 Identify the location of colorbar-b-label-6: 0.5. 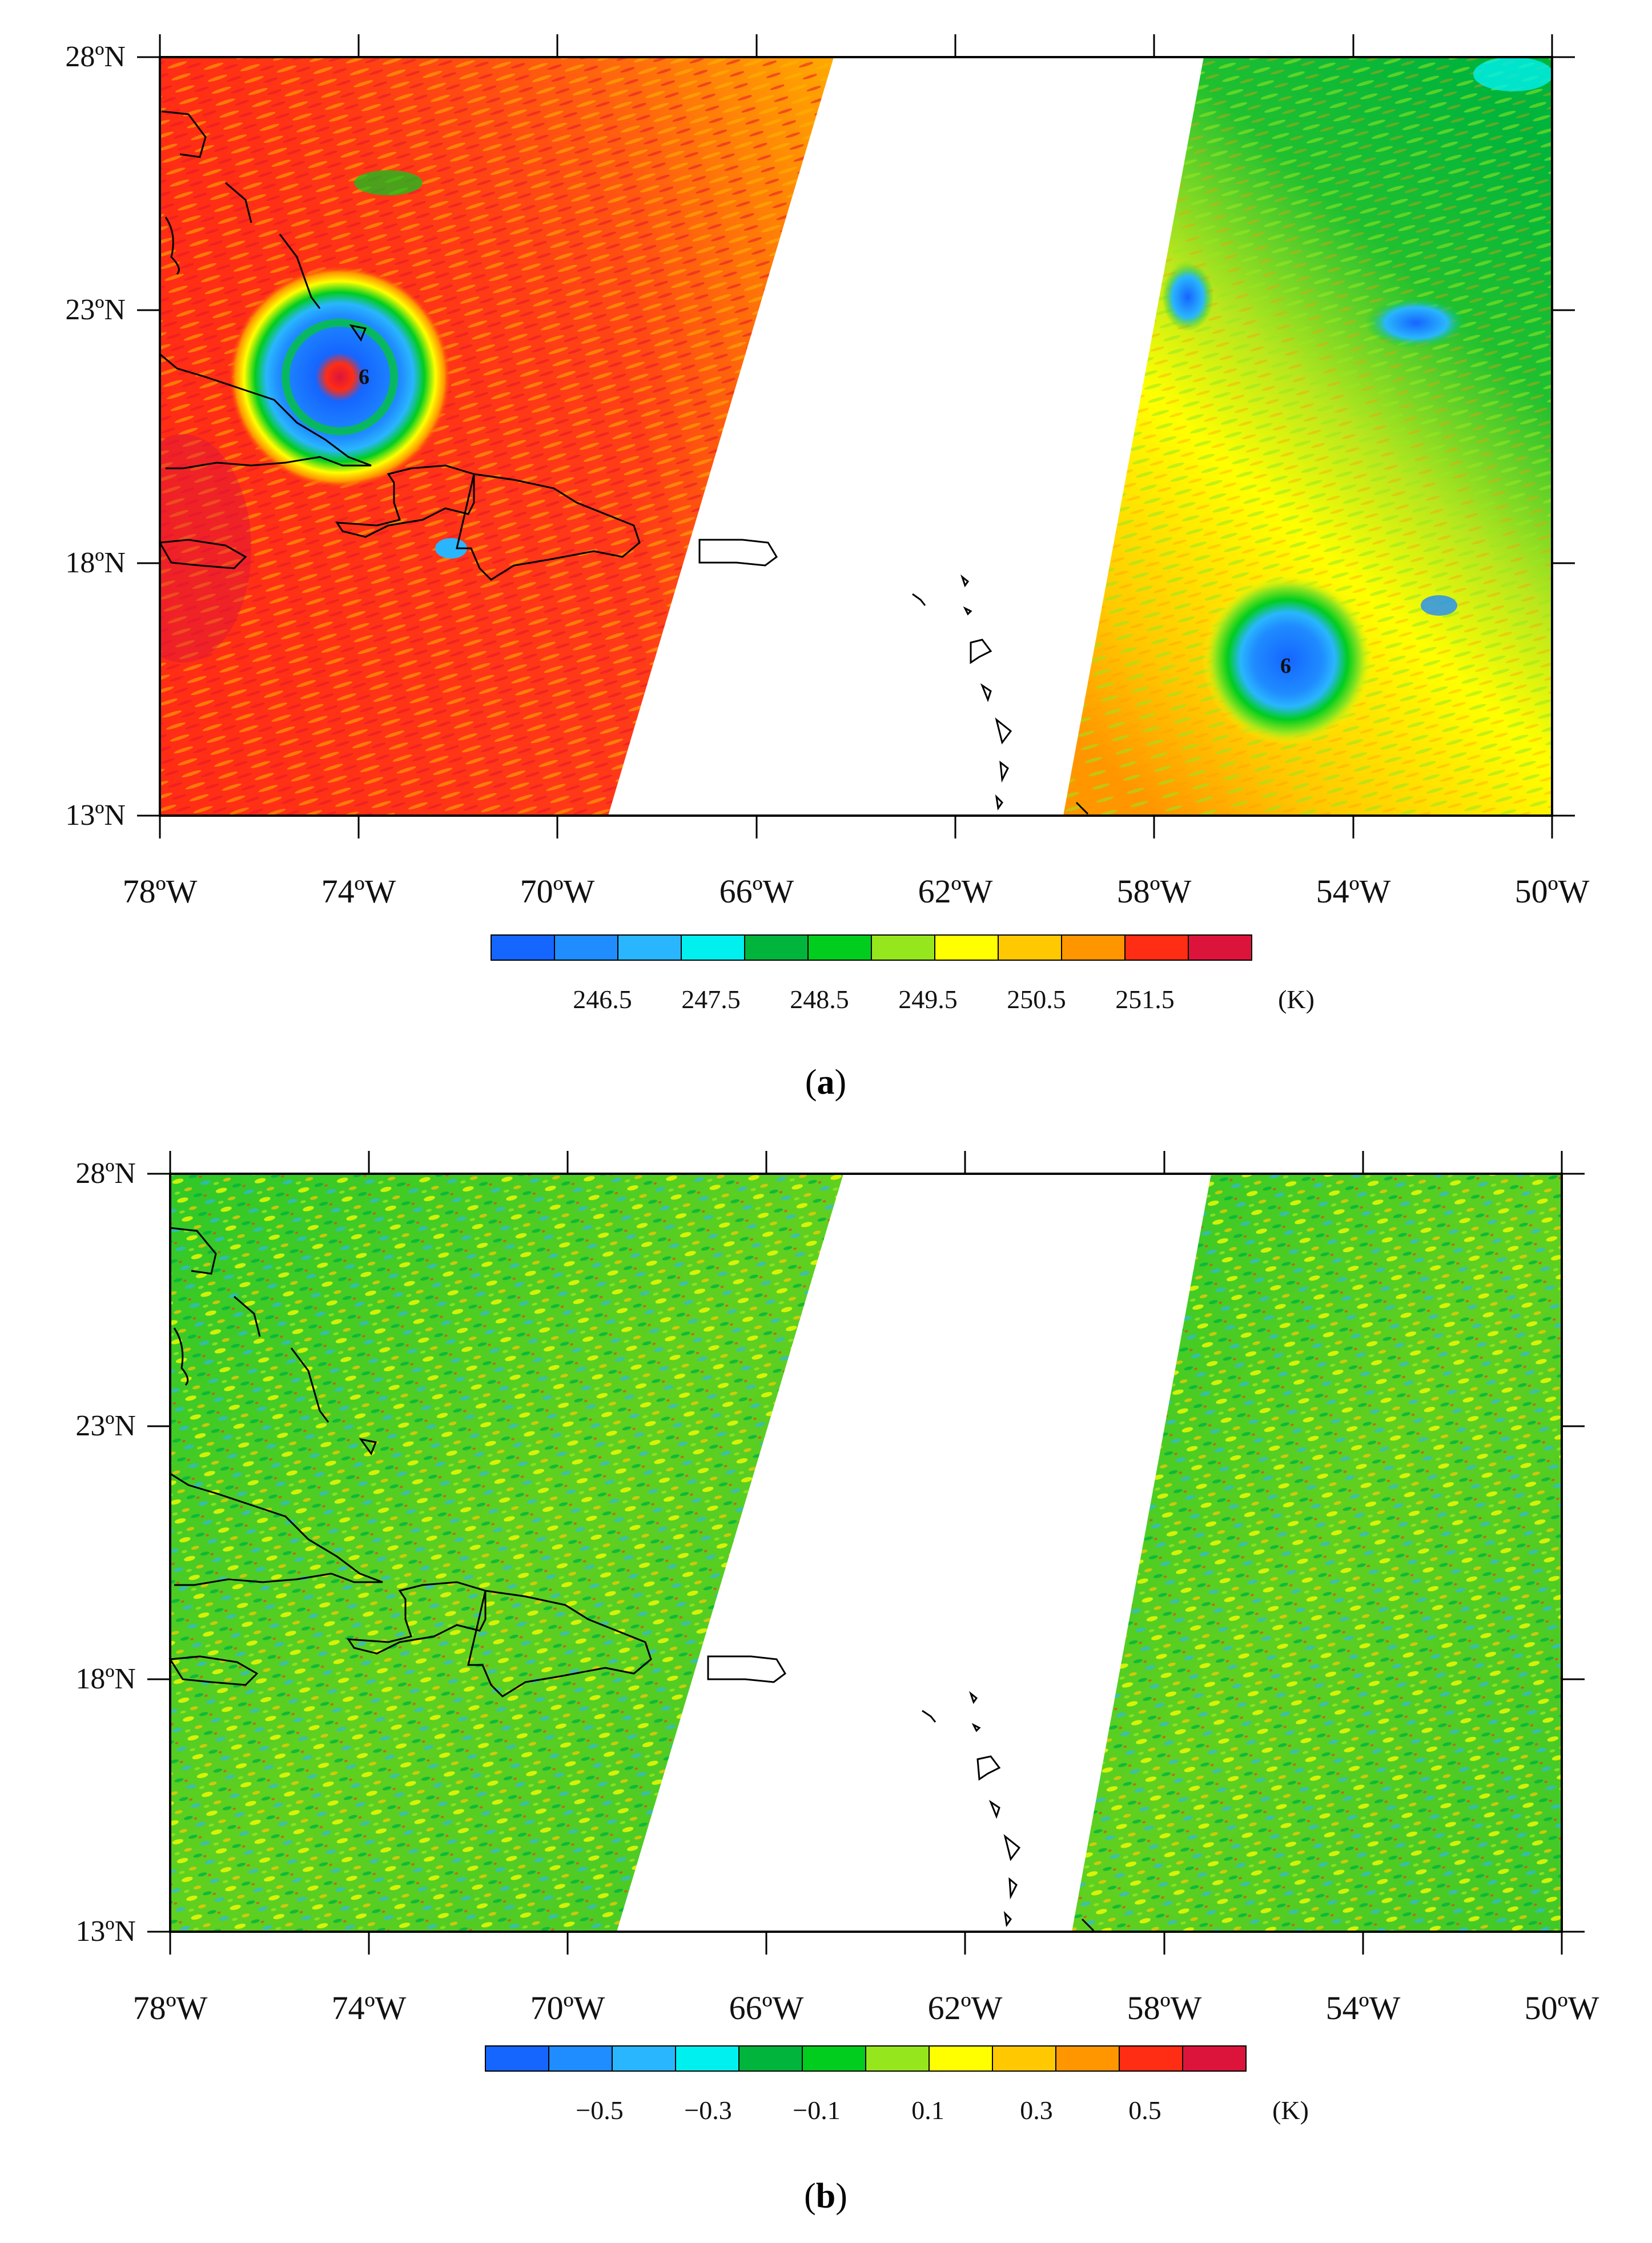
(1144, 2110).